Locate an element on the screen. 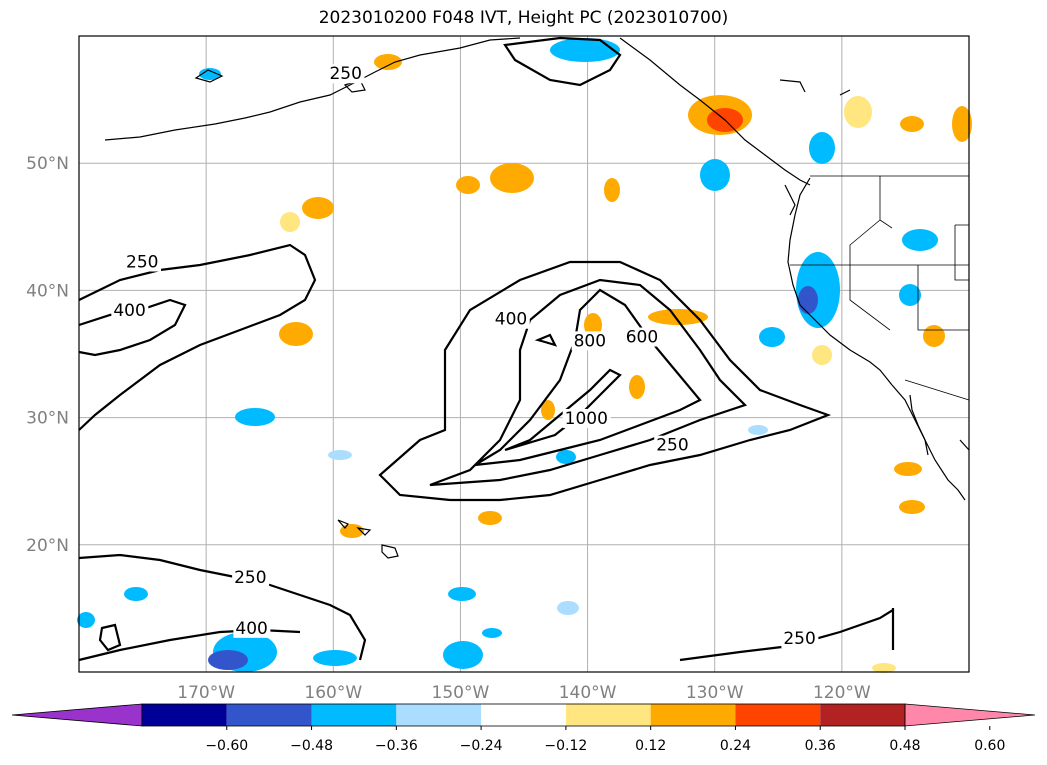 The image size is (1047, 765). contour-label: 600 is located at coordinates (642, 338).